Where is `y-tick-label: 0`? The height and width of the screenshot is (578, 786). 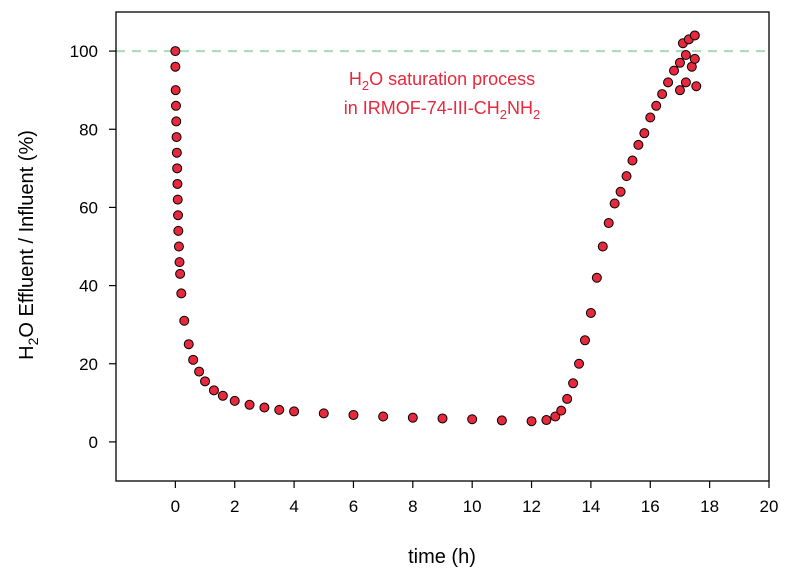 y-tick-label: 0 is located at coordinates (93, 442).